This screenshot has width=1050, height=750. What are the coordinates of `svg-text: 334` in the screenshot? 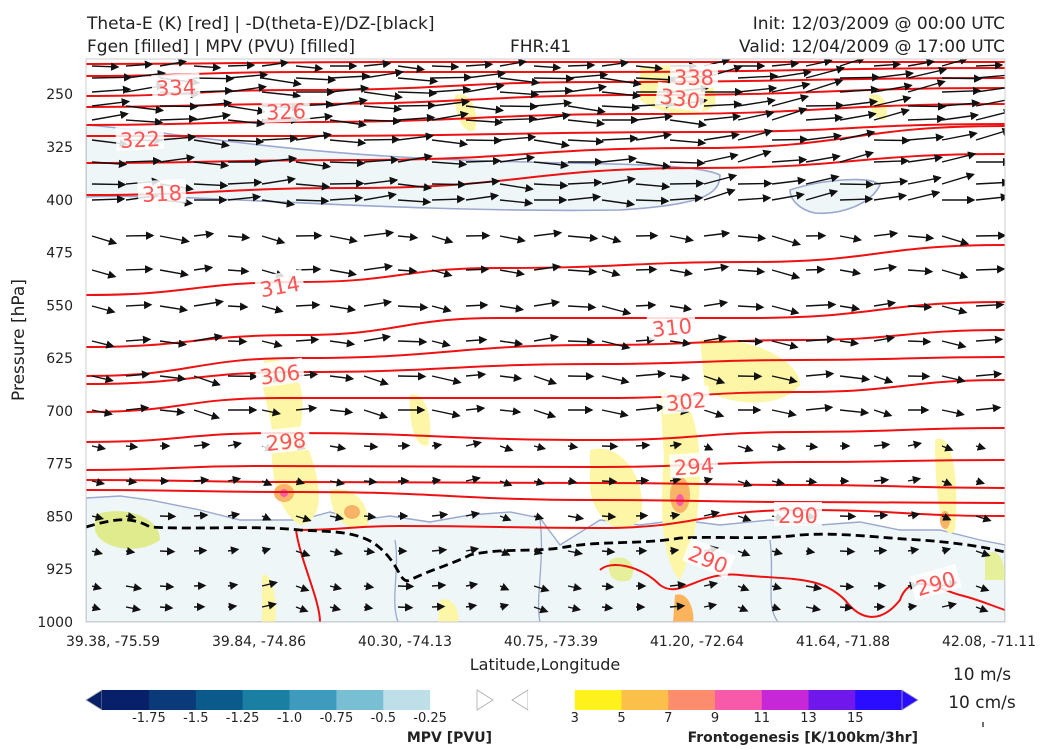 It's located at (175, 88).